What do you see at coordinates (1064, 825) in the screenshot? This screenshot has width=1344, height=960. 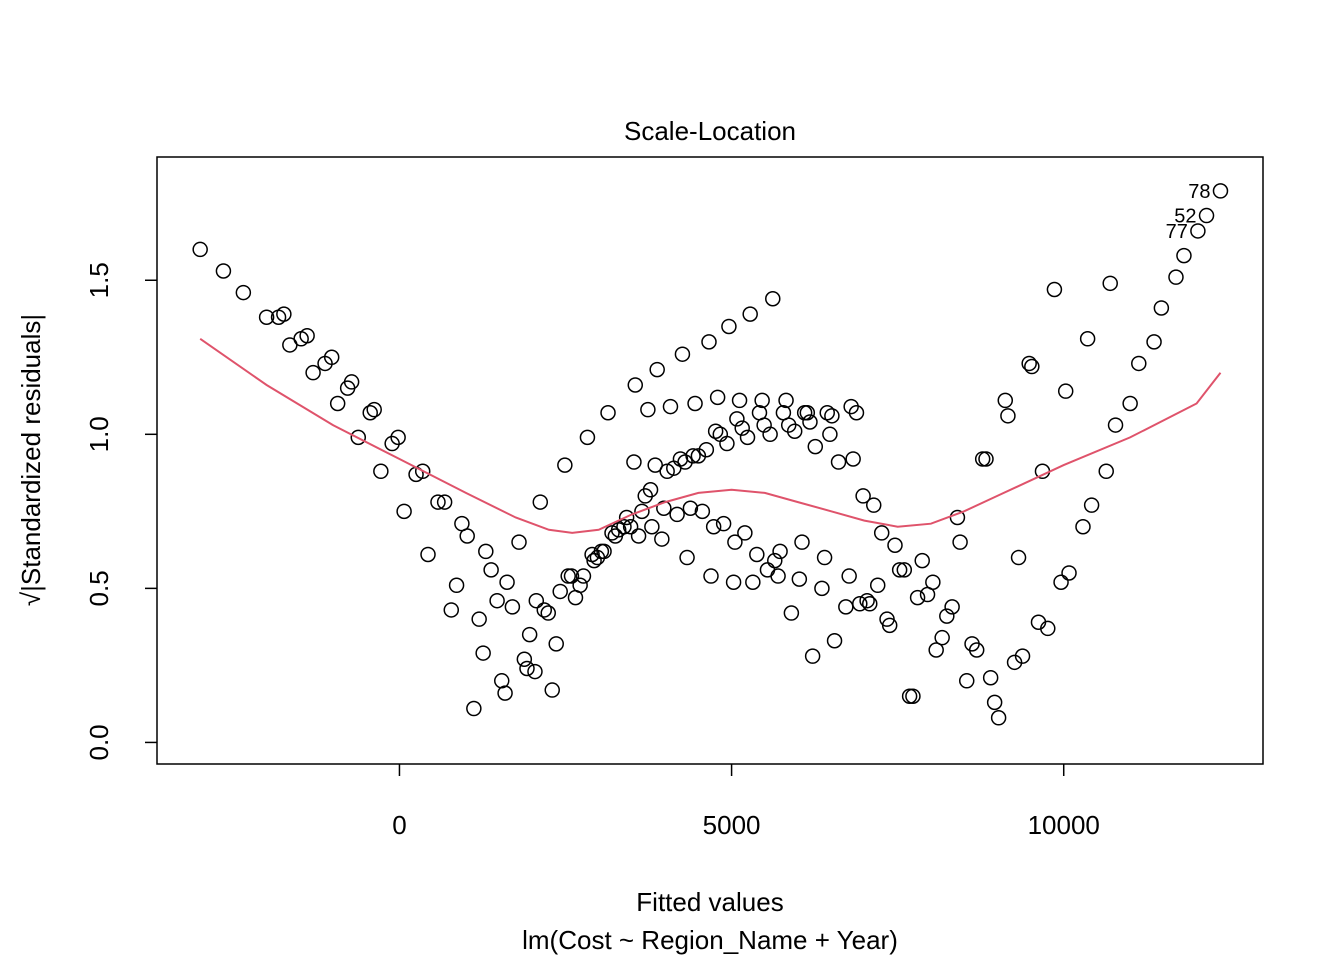 I see `x-tick-label: 10000` at bounding box center [1064, 825].